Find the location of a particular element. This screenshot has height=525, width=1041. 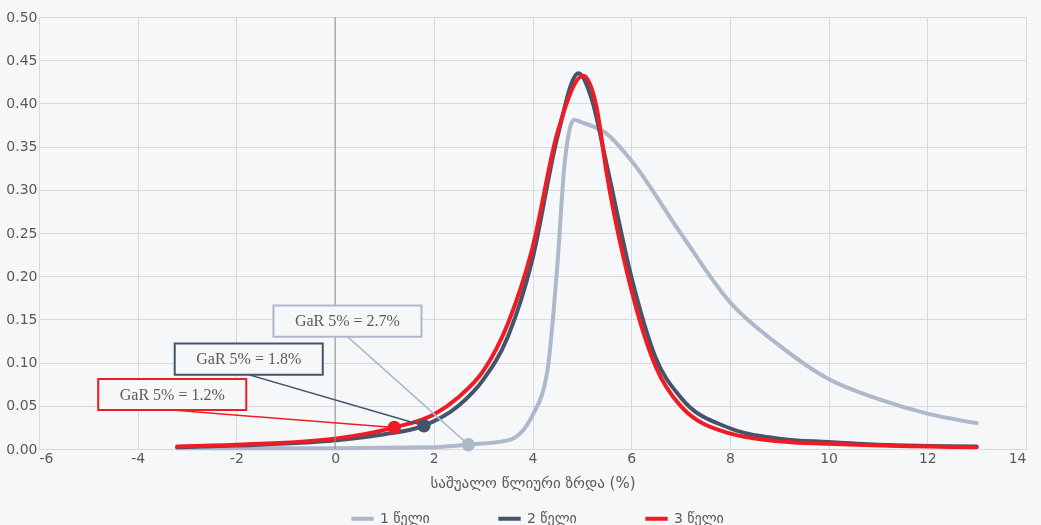

x-tick-label: -4 is located at coordinates (138, 457).